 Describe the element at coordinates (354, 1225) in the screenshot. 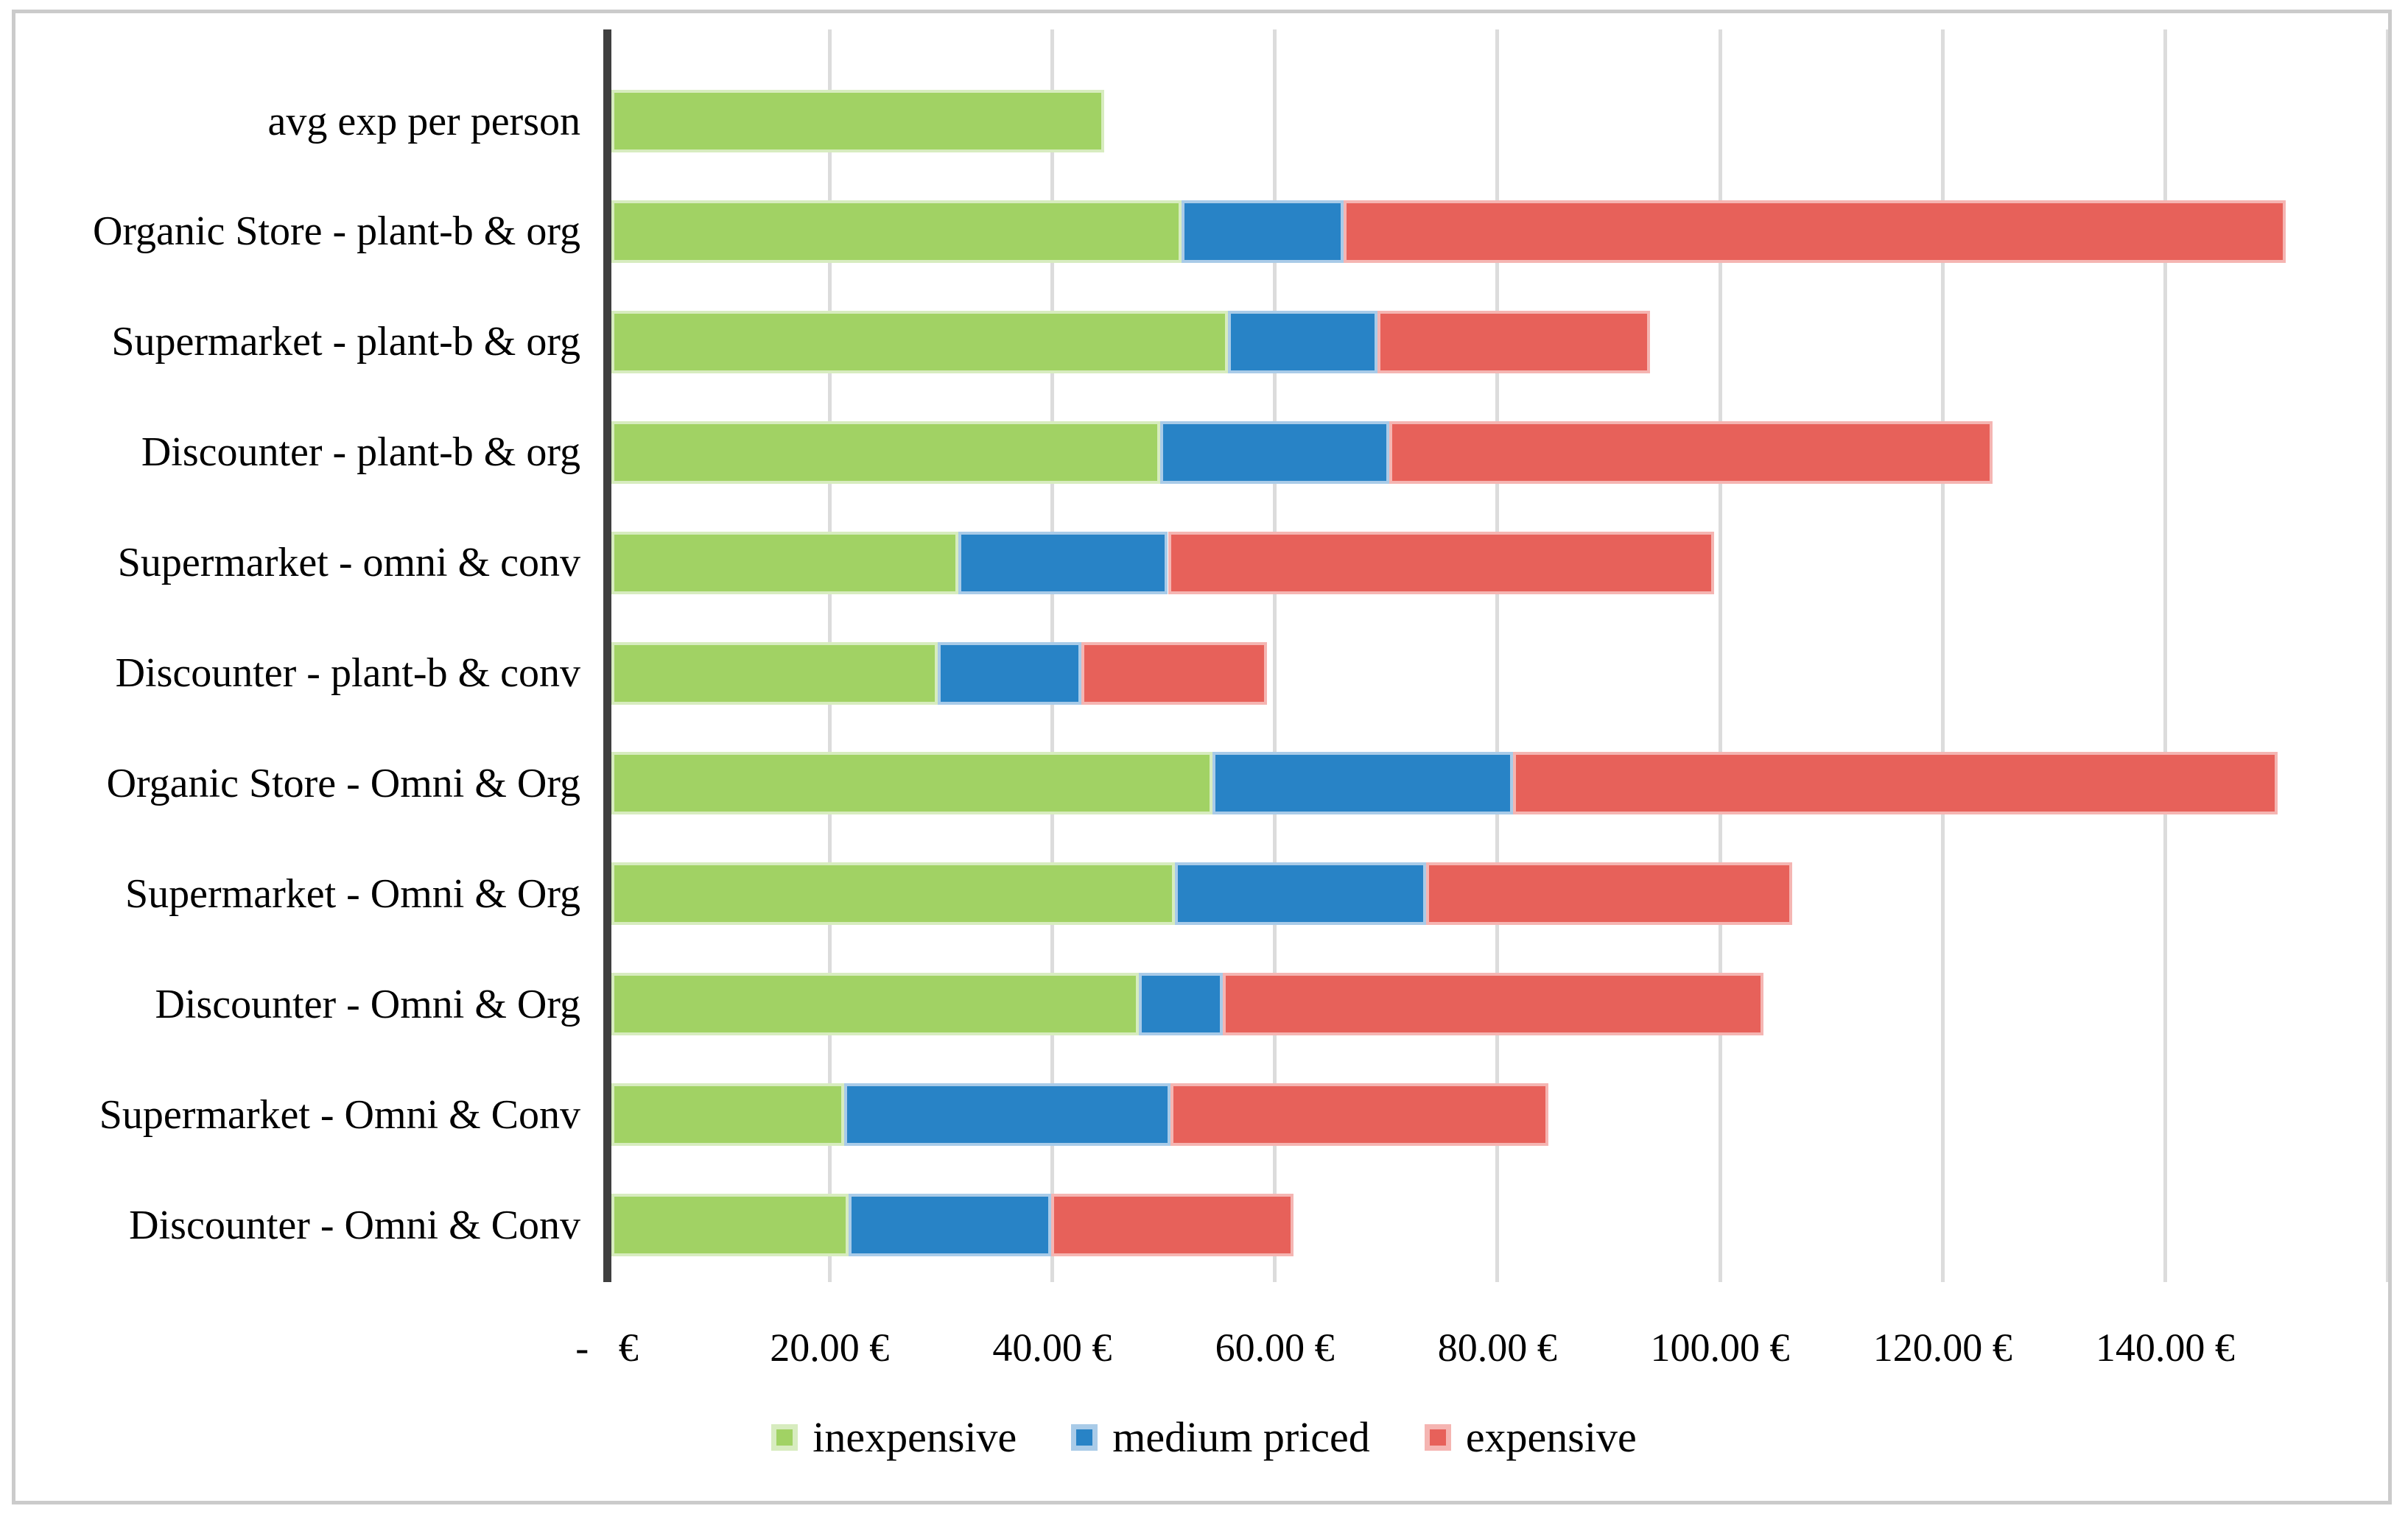

I see `category-label: Discounter - Omni & Conv` at that location.